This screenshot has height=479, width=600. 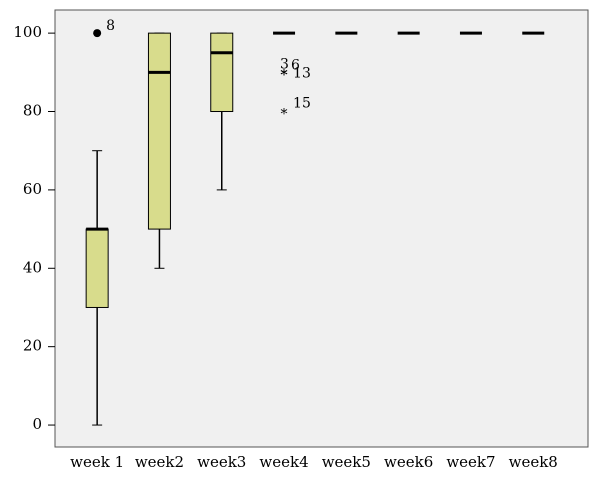 What do you see at coordinates (97, 462) in the screenshot?
I see `x-tick-label: week 1` at bounding box center [97, 462].